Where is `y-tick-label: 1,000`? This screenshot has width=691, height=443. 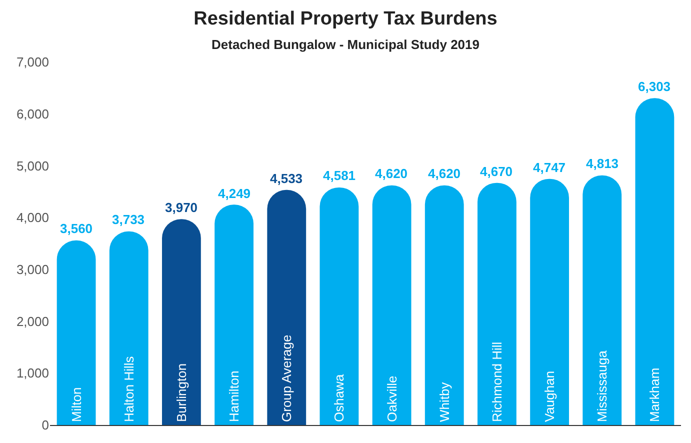 y-tick-label: 1,000 is located at coordinates (32, 373).